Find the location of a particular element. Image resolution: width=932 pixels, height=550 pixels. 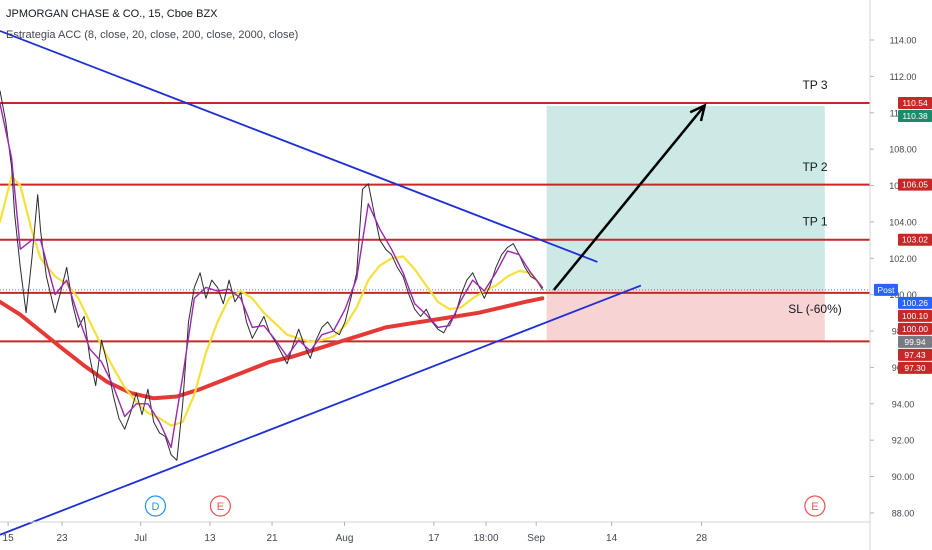

event-marker-label-2: E is located at coordinates (814, 507).